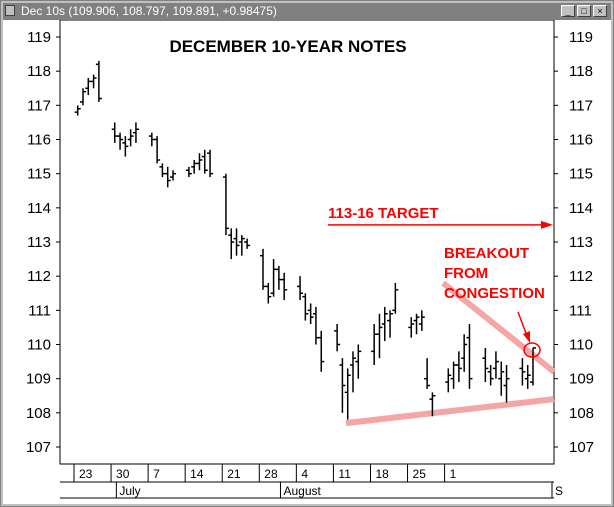 This screenshot has width=614, height=507. I want to click on x-tick-label: 14, so click(197, 474).